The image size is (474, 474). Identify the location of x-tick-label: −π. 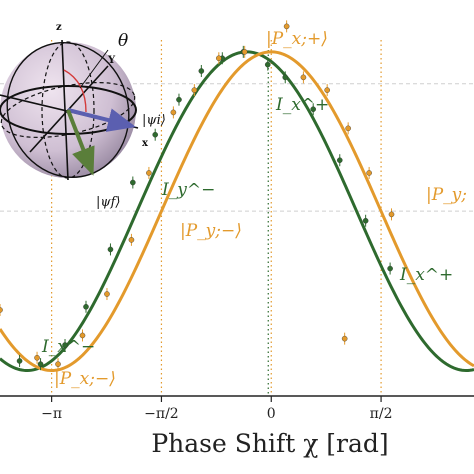
(51, 414).